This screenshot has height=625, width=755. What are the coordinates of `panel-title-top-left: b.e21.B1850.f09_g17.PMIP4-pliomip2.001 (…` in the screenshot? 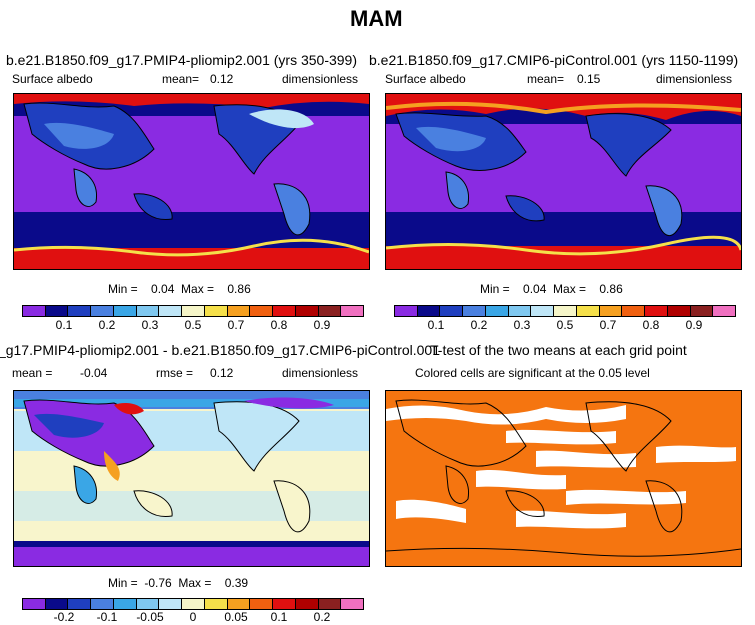 It's located at (181, 60).